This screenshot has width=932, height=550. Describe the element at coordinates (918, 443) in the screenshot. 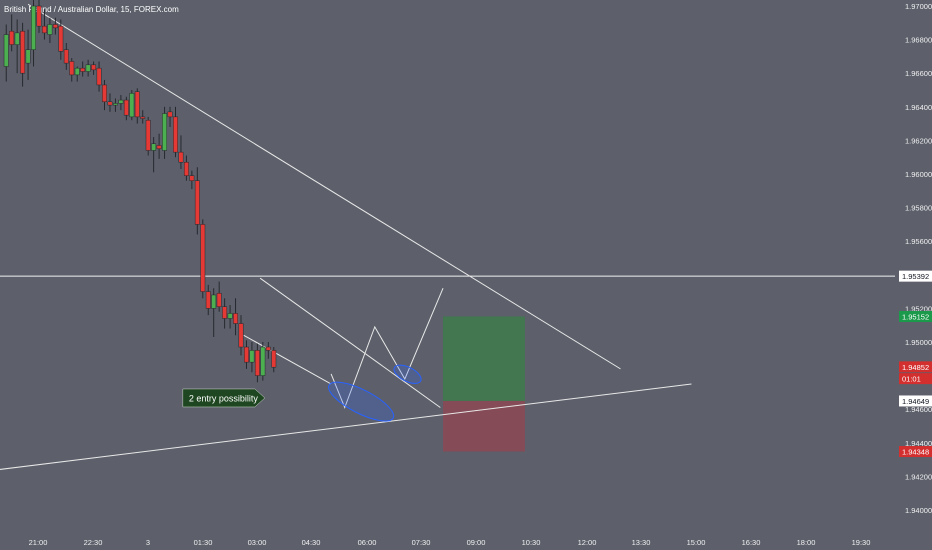

I see `price-tick-label: 1.94400` at that location.